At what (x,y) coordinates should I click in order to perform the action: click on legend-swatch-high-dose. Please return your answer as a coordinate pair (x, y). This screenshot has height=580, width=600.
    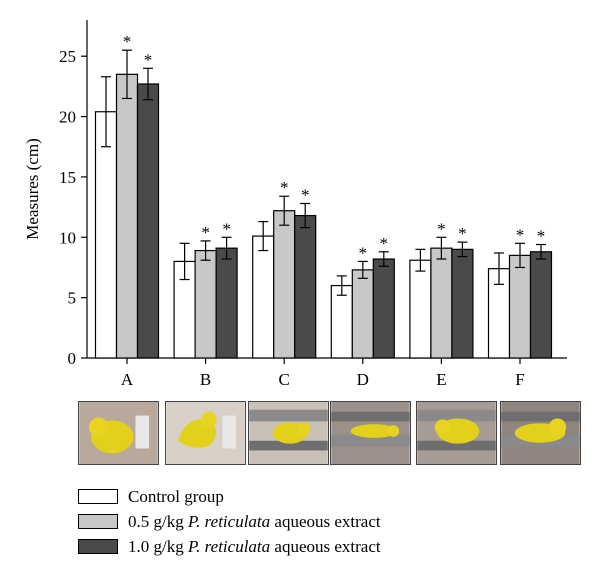
    Looking at the image, I should click on (98, 546).